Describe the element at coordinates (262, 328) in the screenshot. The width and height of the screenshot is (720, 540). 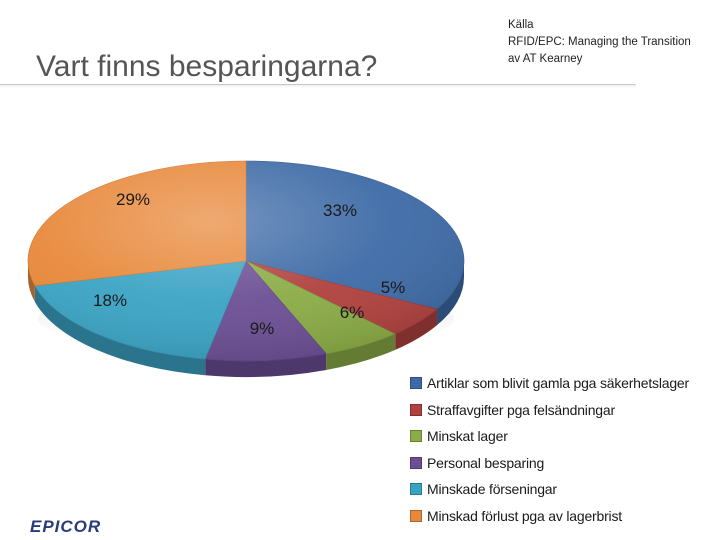
I see `slice-value-label: 9%` at that location.